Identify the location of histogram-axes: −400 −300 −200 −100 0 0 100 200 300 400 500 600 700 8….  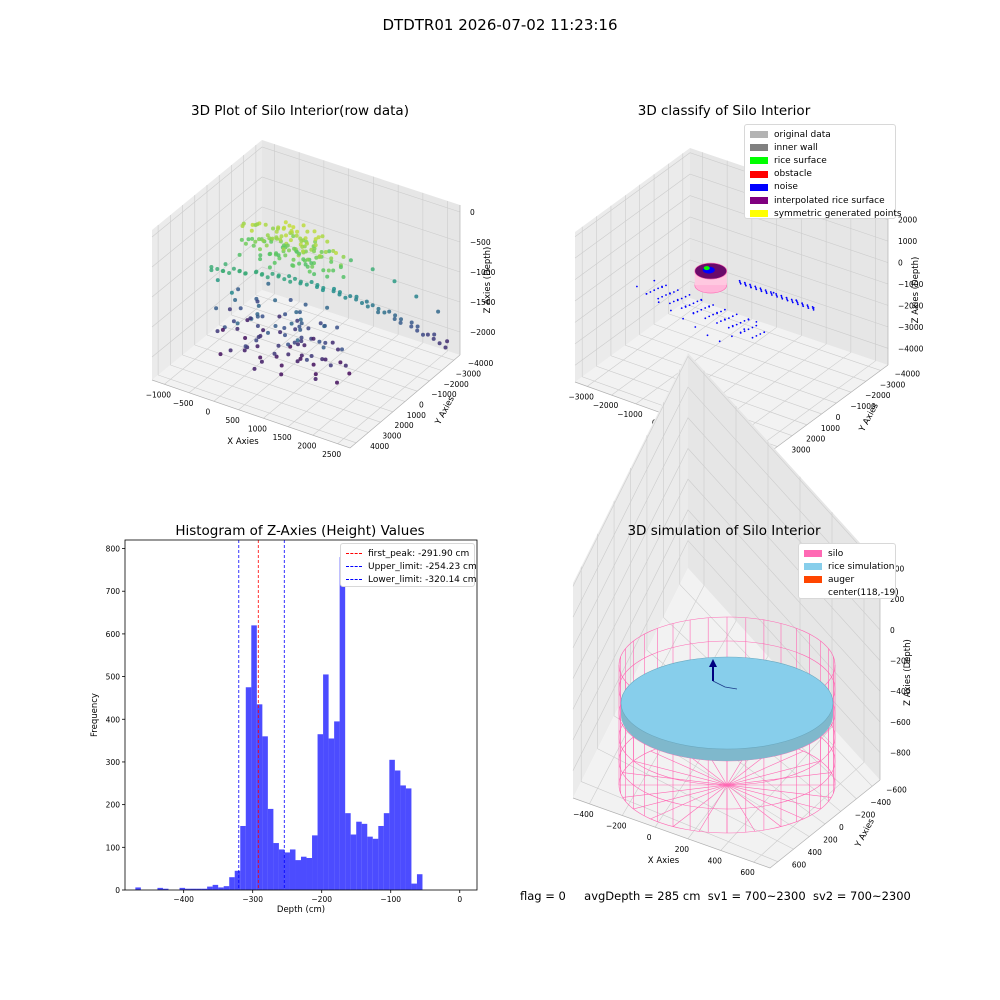
(284, 727).